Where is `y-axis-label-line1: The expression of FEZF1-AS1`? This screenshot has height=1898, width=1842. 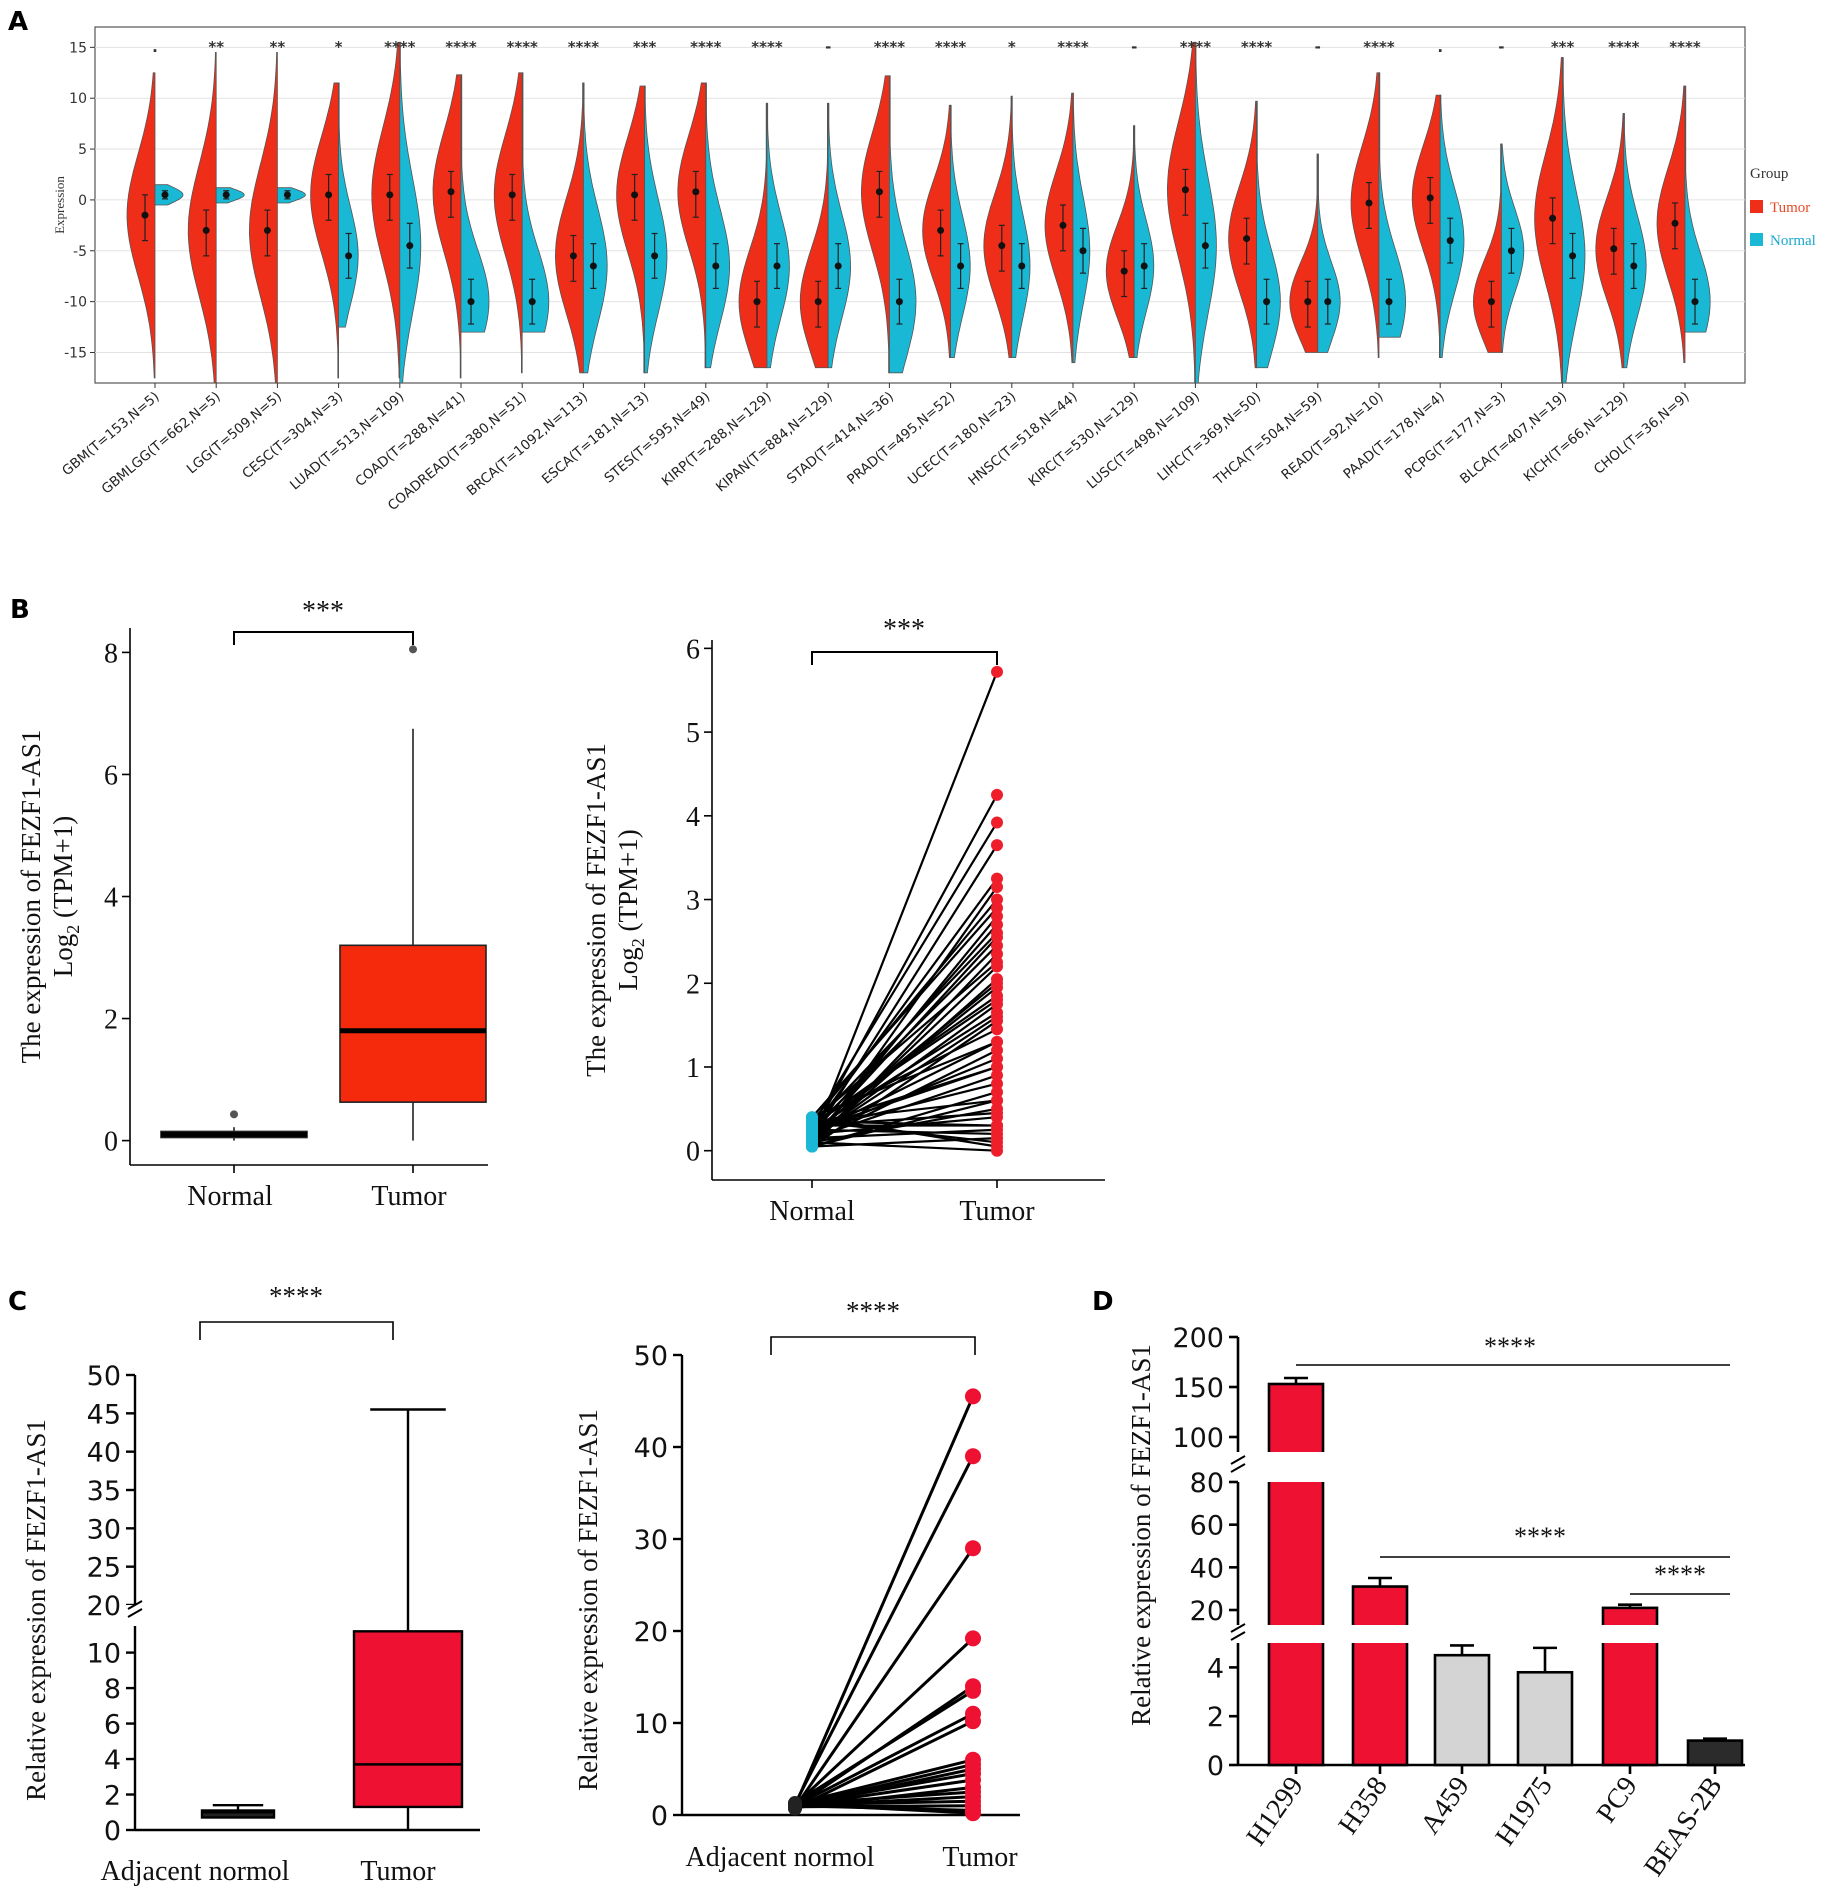
y-axis-label-line1: The expression of FEZF1-AS1 is located at coordinates (31, 897).